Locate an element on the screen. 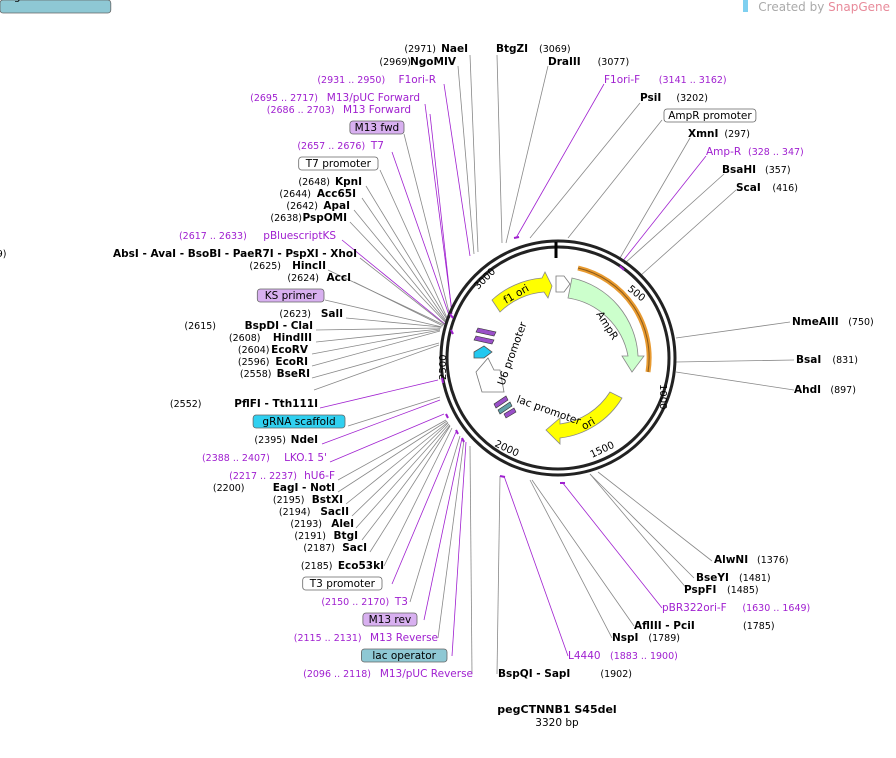 This screenshot has width=896, height=758. left-label: M13 Forward (2686 .. 2703) is located at coordinates (339, 110).